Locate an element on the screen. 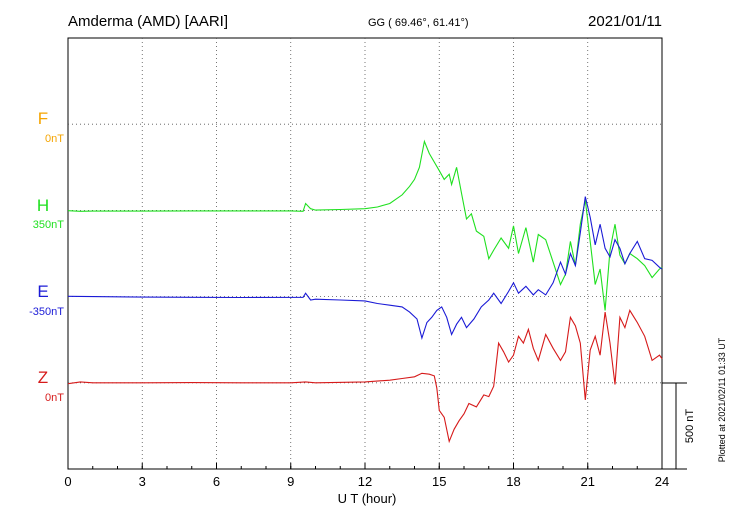 Image resolution: width=730 pixels, height=520 pixels. x-axis-label: U T (hour) is located at coordinates (367, 498).